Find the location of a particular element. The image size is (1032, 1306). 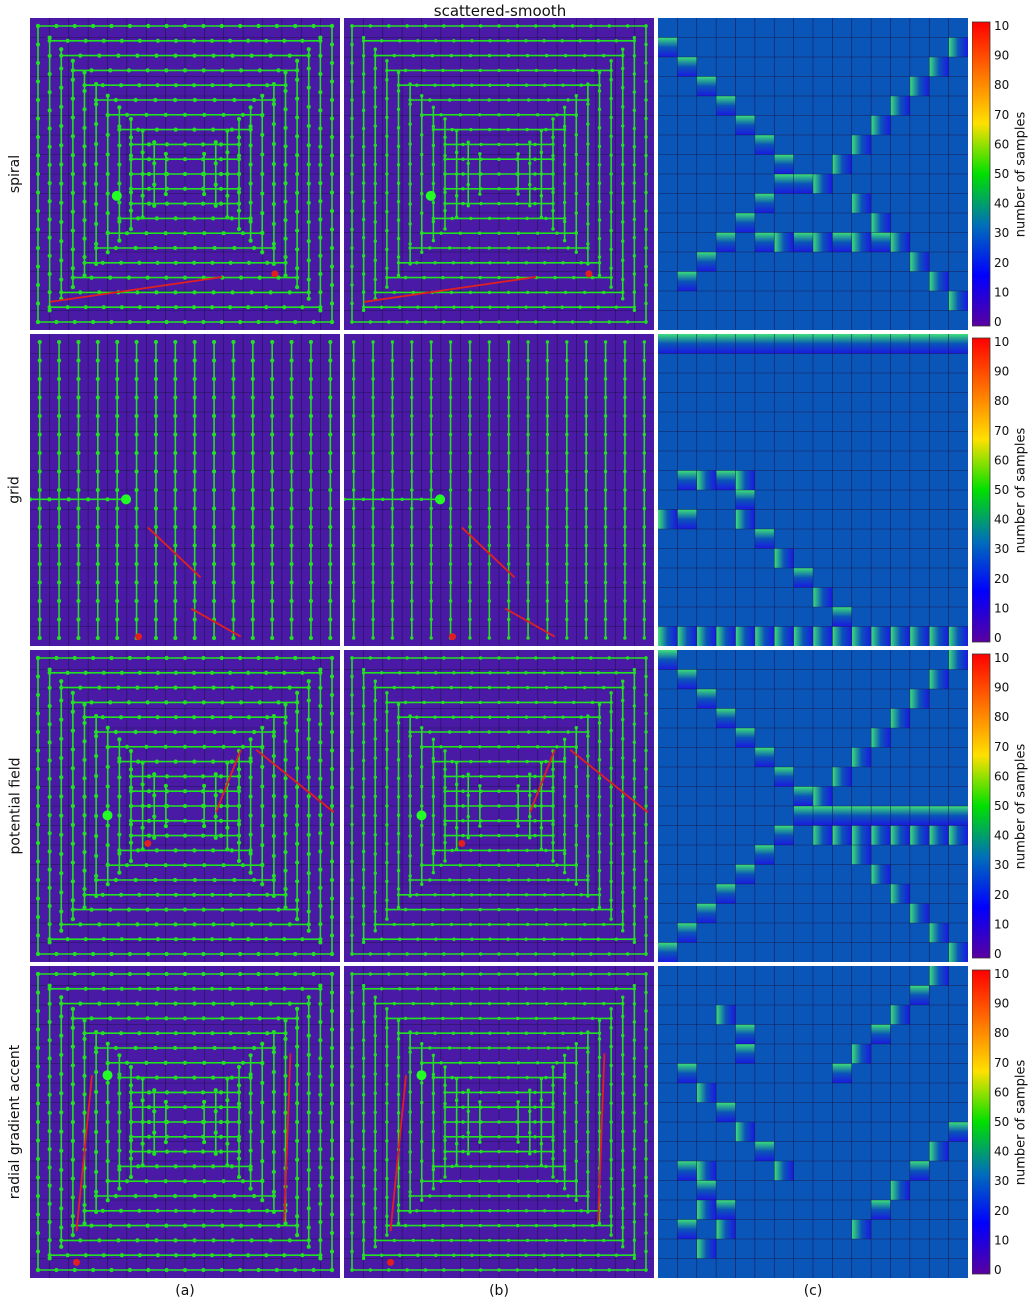

colorbar-gradient is located at coordinates (981, 490).